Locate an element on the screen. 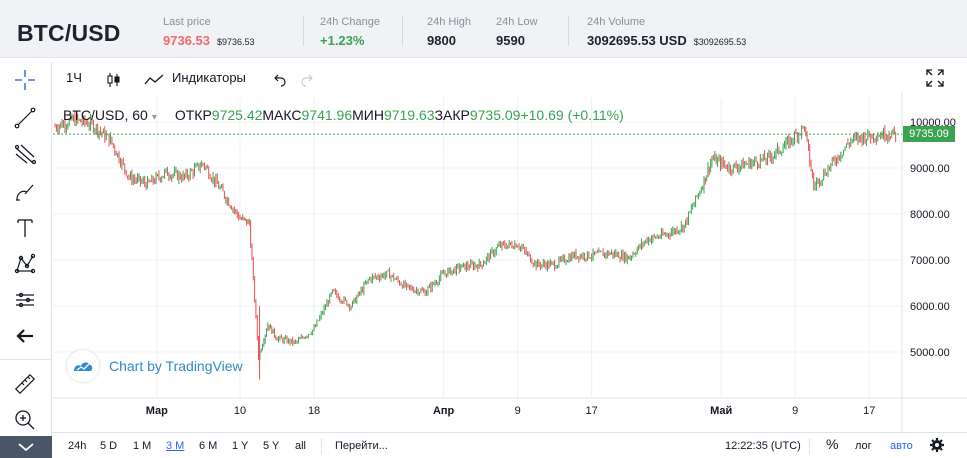 The image size is (967, 458). y-tick-label: 8000.00 is located at coordinates (930, 215).